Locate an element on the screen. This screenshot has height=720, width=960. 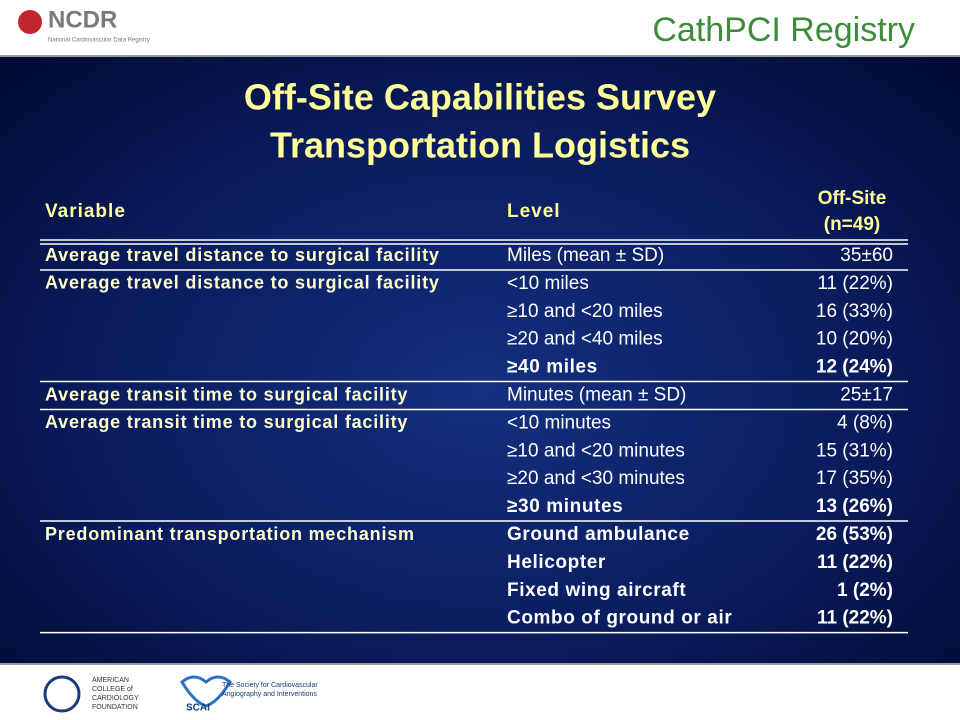
column-header: Variable is located at coordinates (85, 211).